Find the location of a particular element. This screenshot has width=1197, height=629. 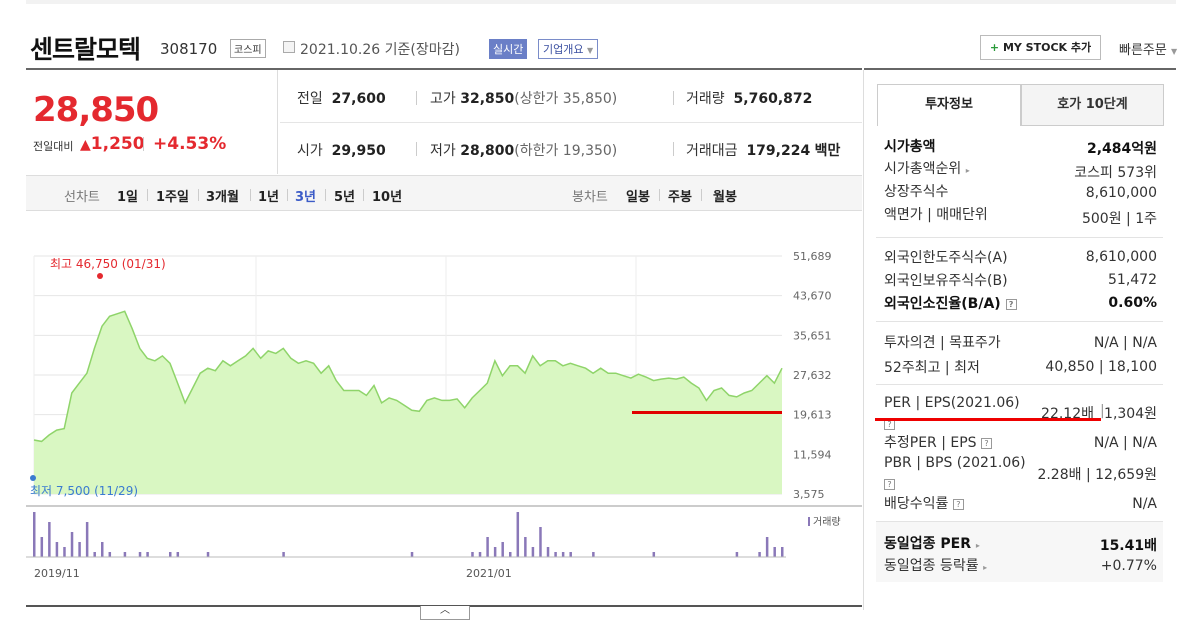

high-value: 32,850 is located at coordinates (487, 99).